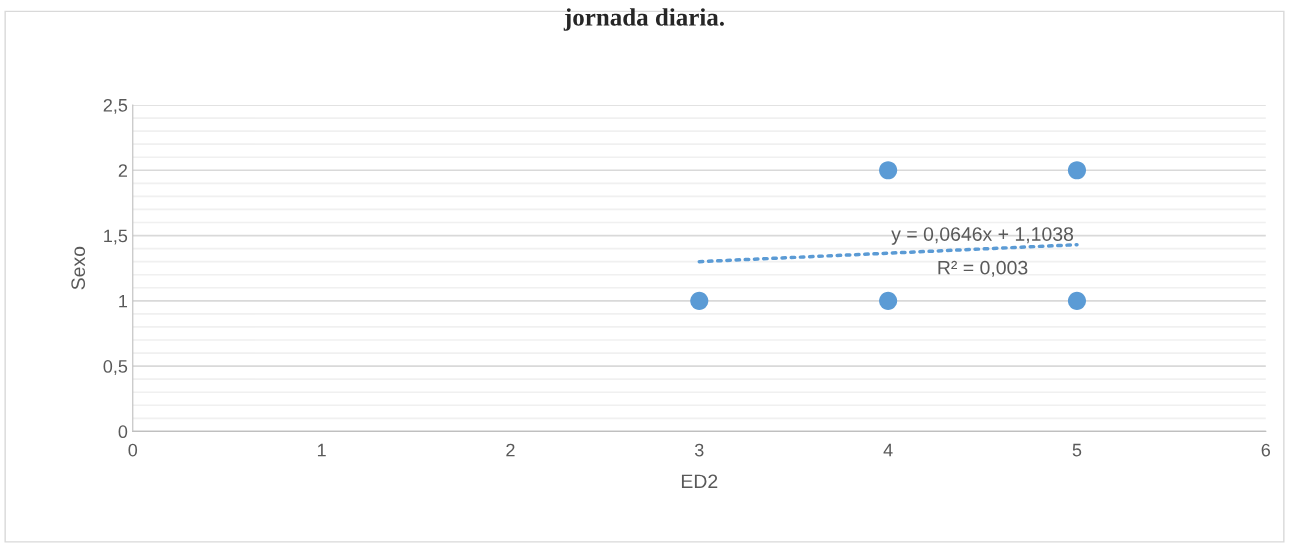  I want to click on x-tick-label: 0, so click(133, 450).